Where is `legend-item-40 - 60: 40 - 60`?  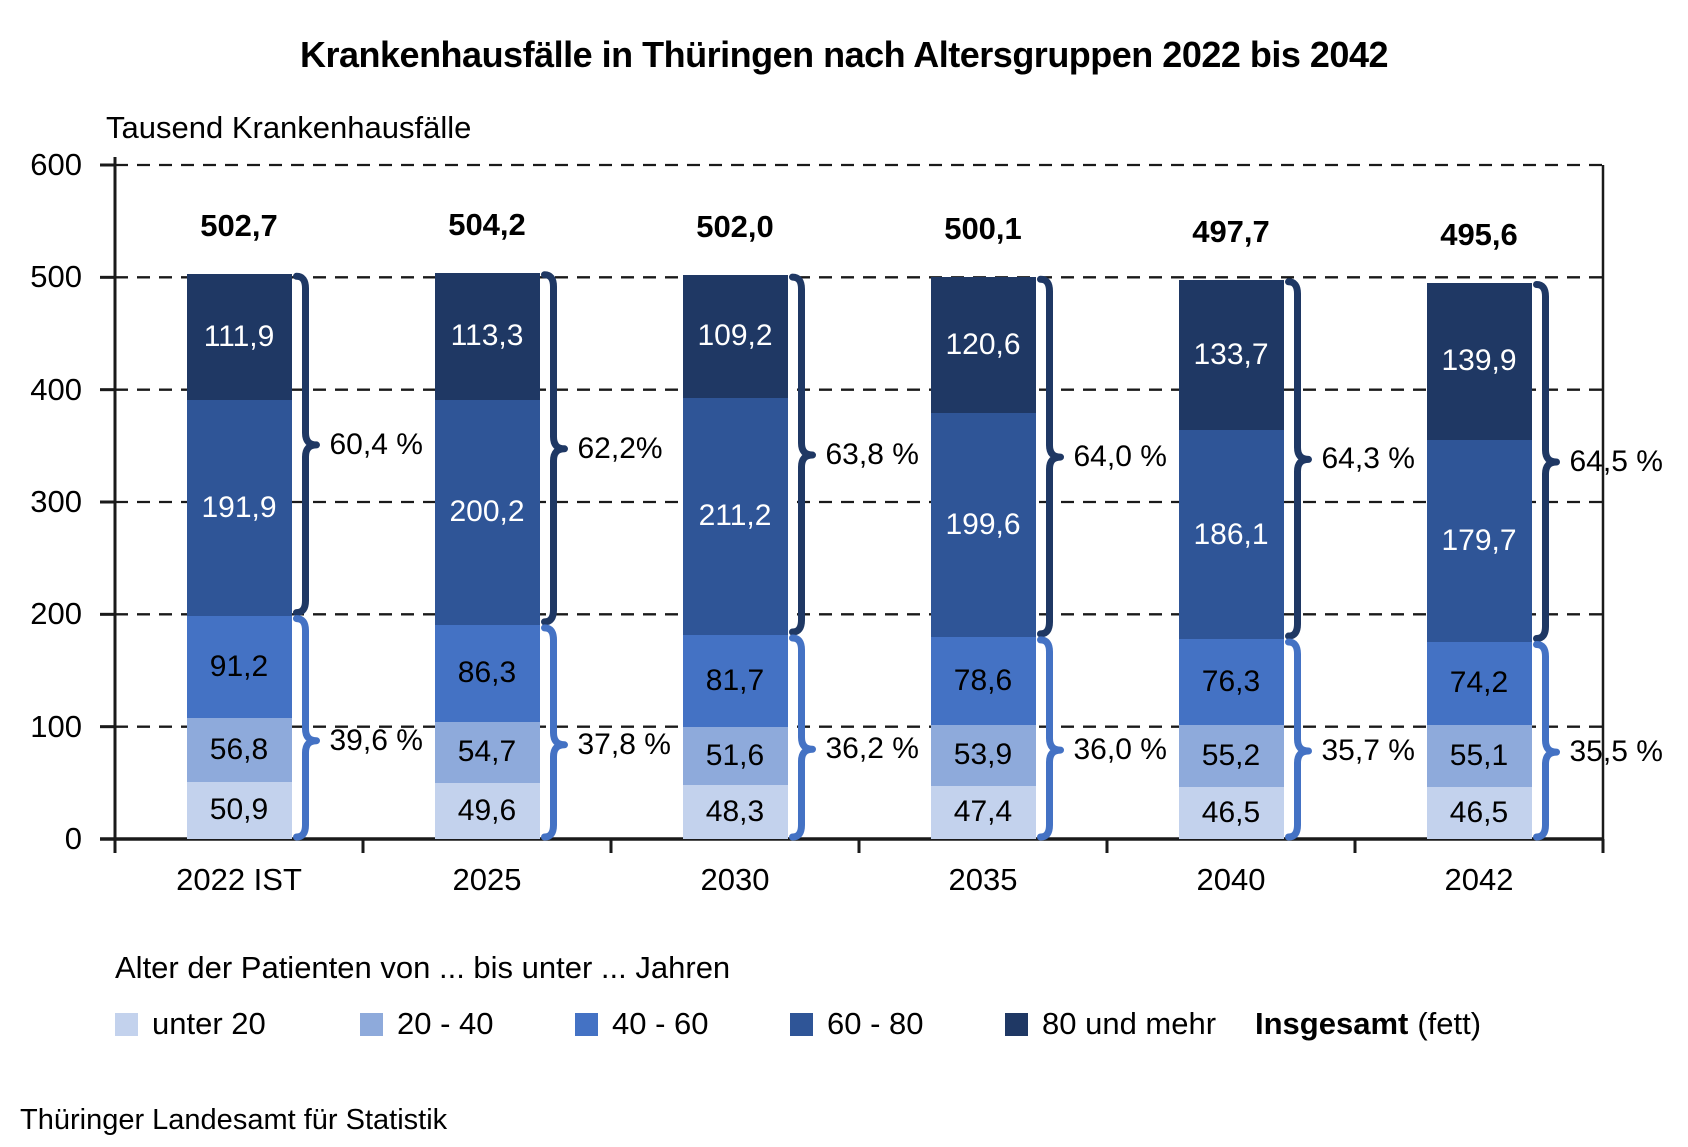
legend-item-40 - 60: 40 - 60 is located at coordinates (642, 1023).